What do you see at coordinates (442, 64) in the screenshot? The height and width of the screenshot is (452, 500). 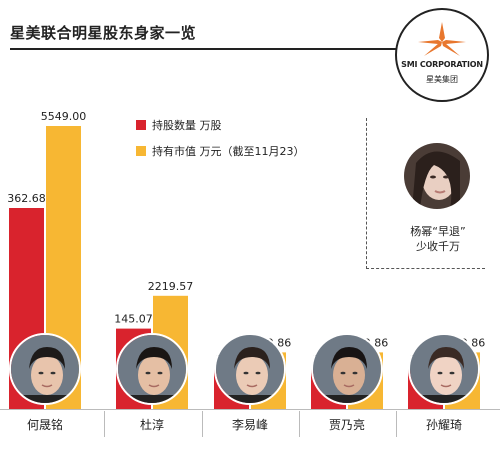 I see `logo-name: SMI CORPORATION` at bounding box center [442, 64].